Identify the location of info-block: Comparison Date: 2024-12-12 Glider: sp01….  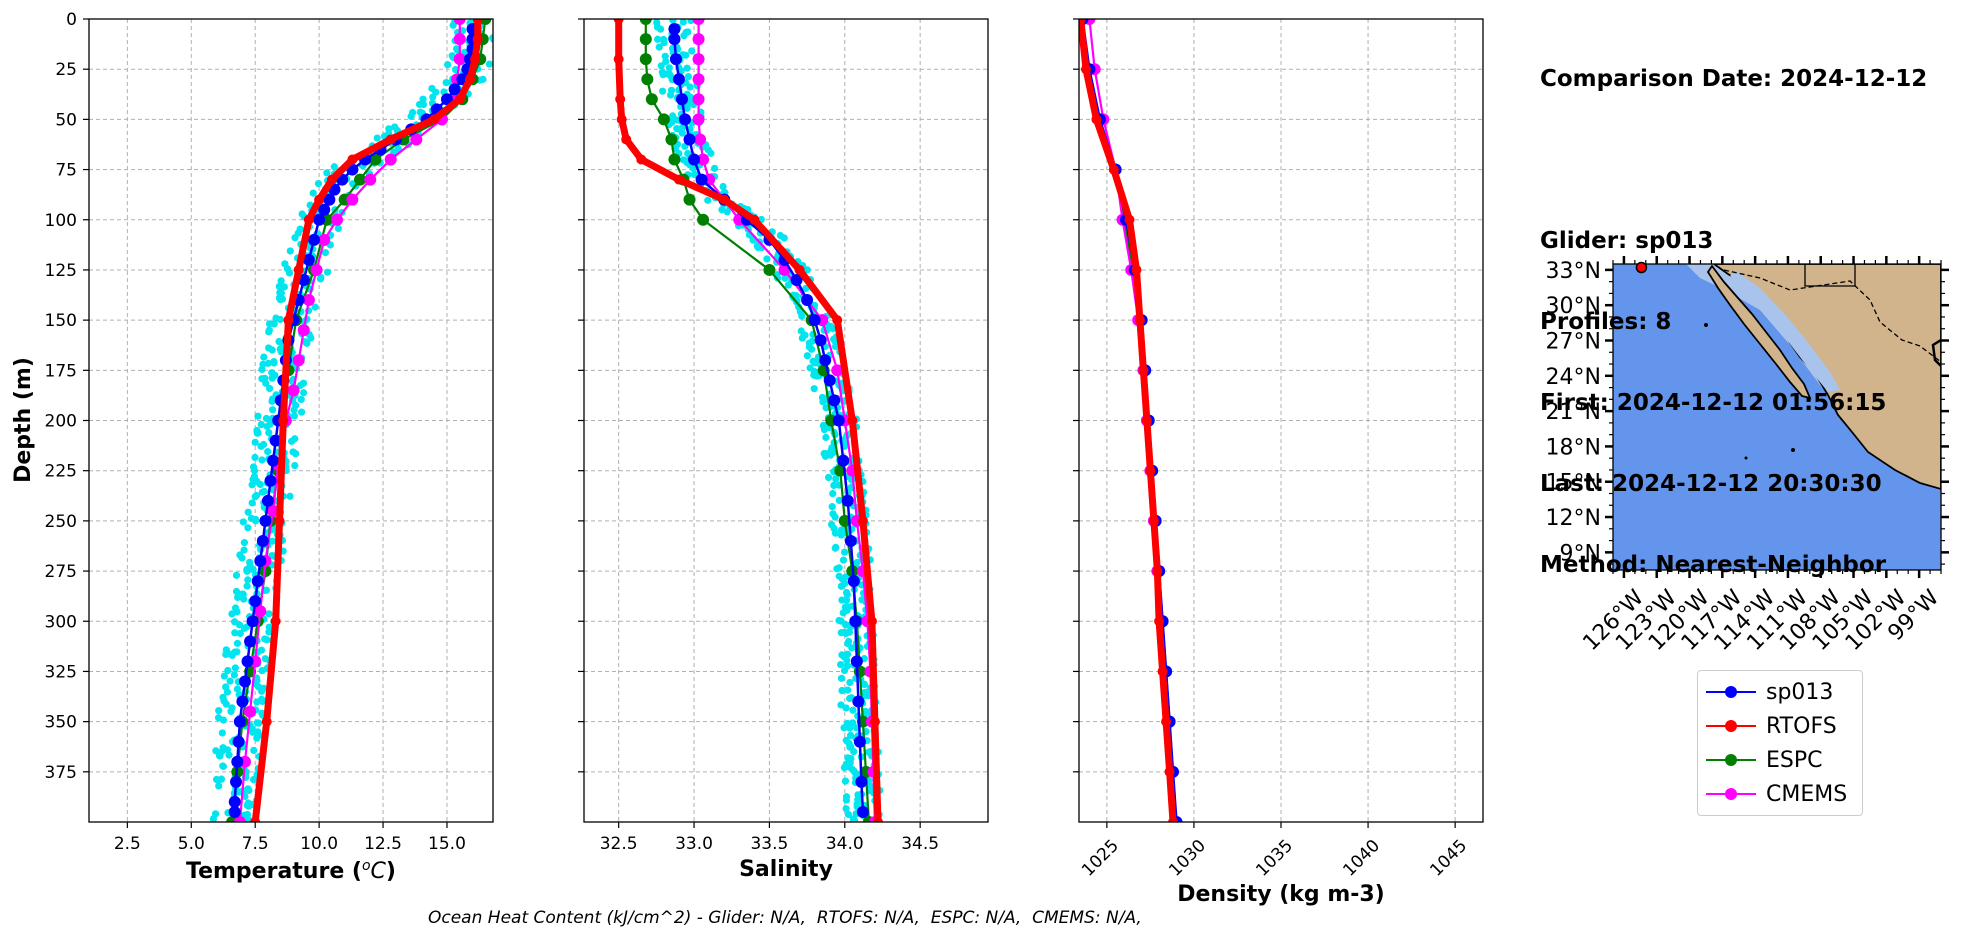
(1733, 309).